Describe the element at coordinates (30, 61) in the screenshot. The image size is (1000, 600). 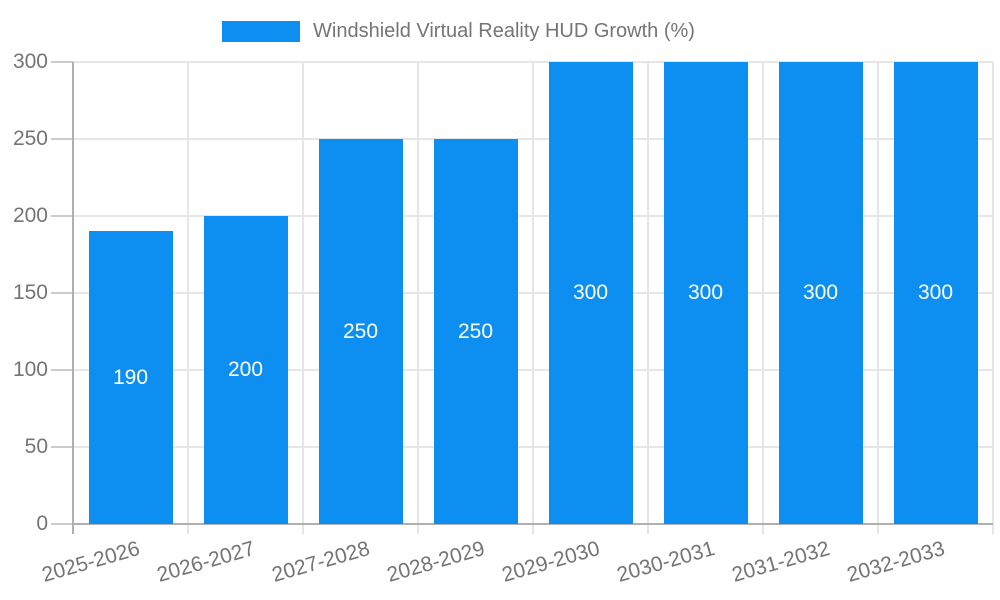
I see `y-tick-label: 300` at that location.